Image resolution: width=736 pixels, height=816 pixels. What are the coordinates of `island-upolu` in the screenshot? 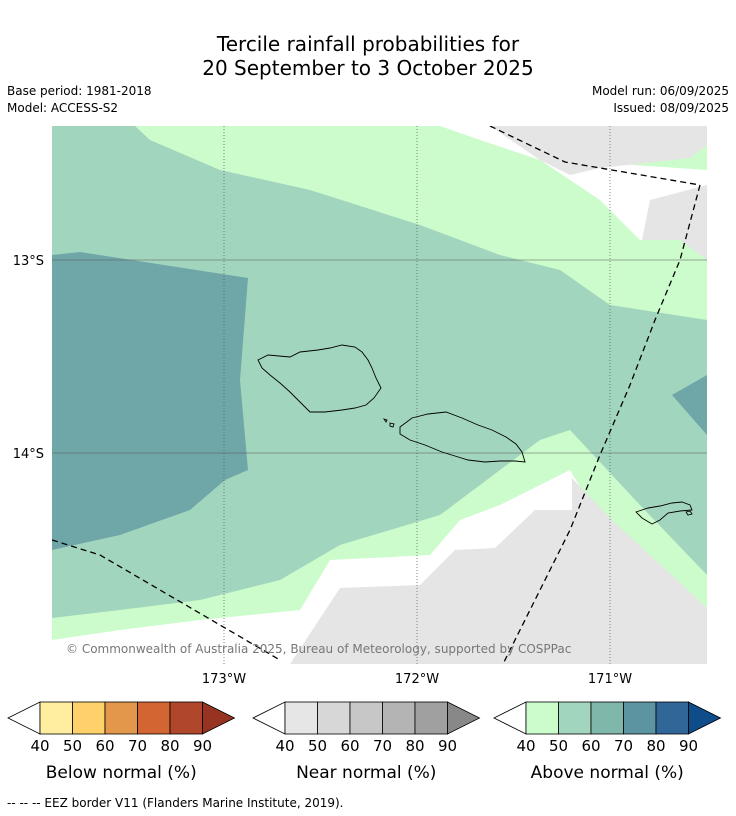 It's located at (462, 437).